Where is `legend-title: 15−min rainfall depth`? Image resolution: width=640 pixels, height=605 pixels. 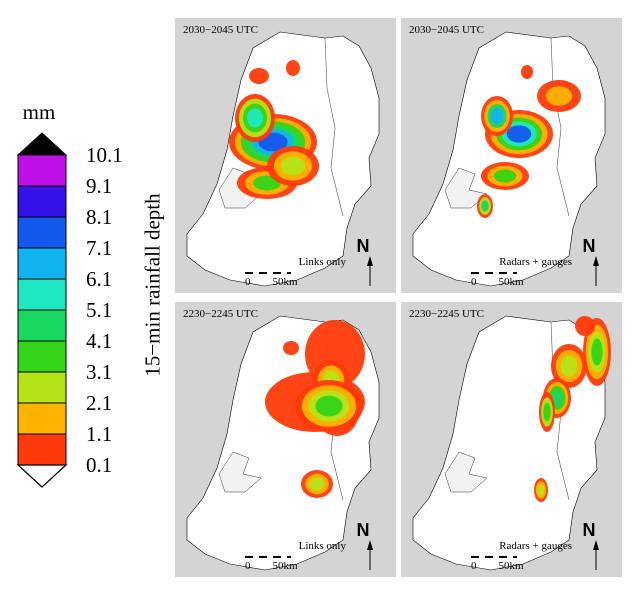 legend-title: 15−min rainfall depth is located at coordinates (152, 285).